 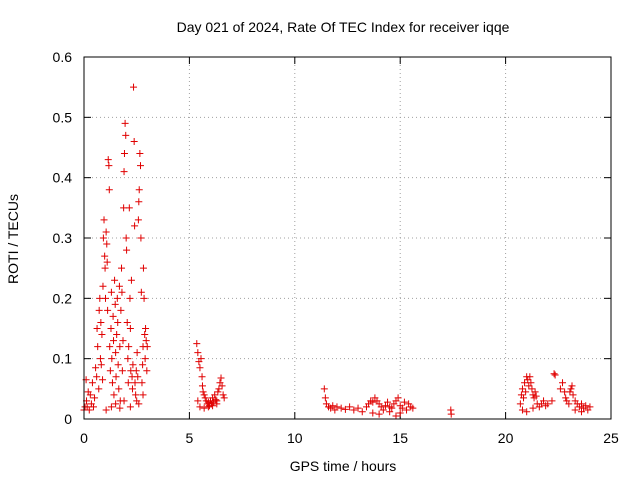 What do you see at coordinates (343, 466) in the screenshot?
I see `x-axis-label: GPS time / hours` at bounding box center [343, 466].